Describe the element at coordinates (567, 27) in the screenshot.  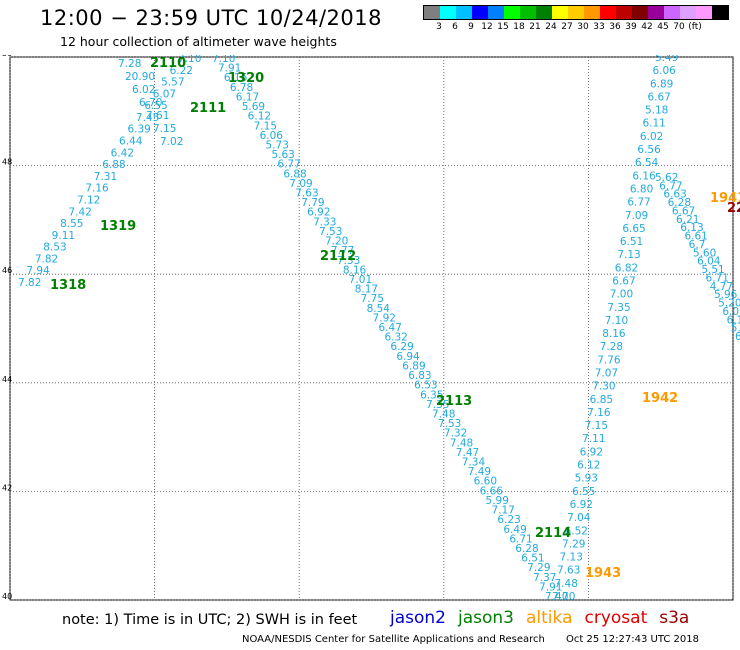
I see `legend-label: 27` at that location.